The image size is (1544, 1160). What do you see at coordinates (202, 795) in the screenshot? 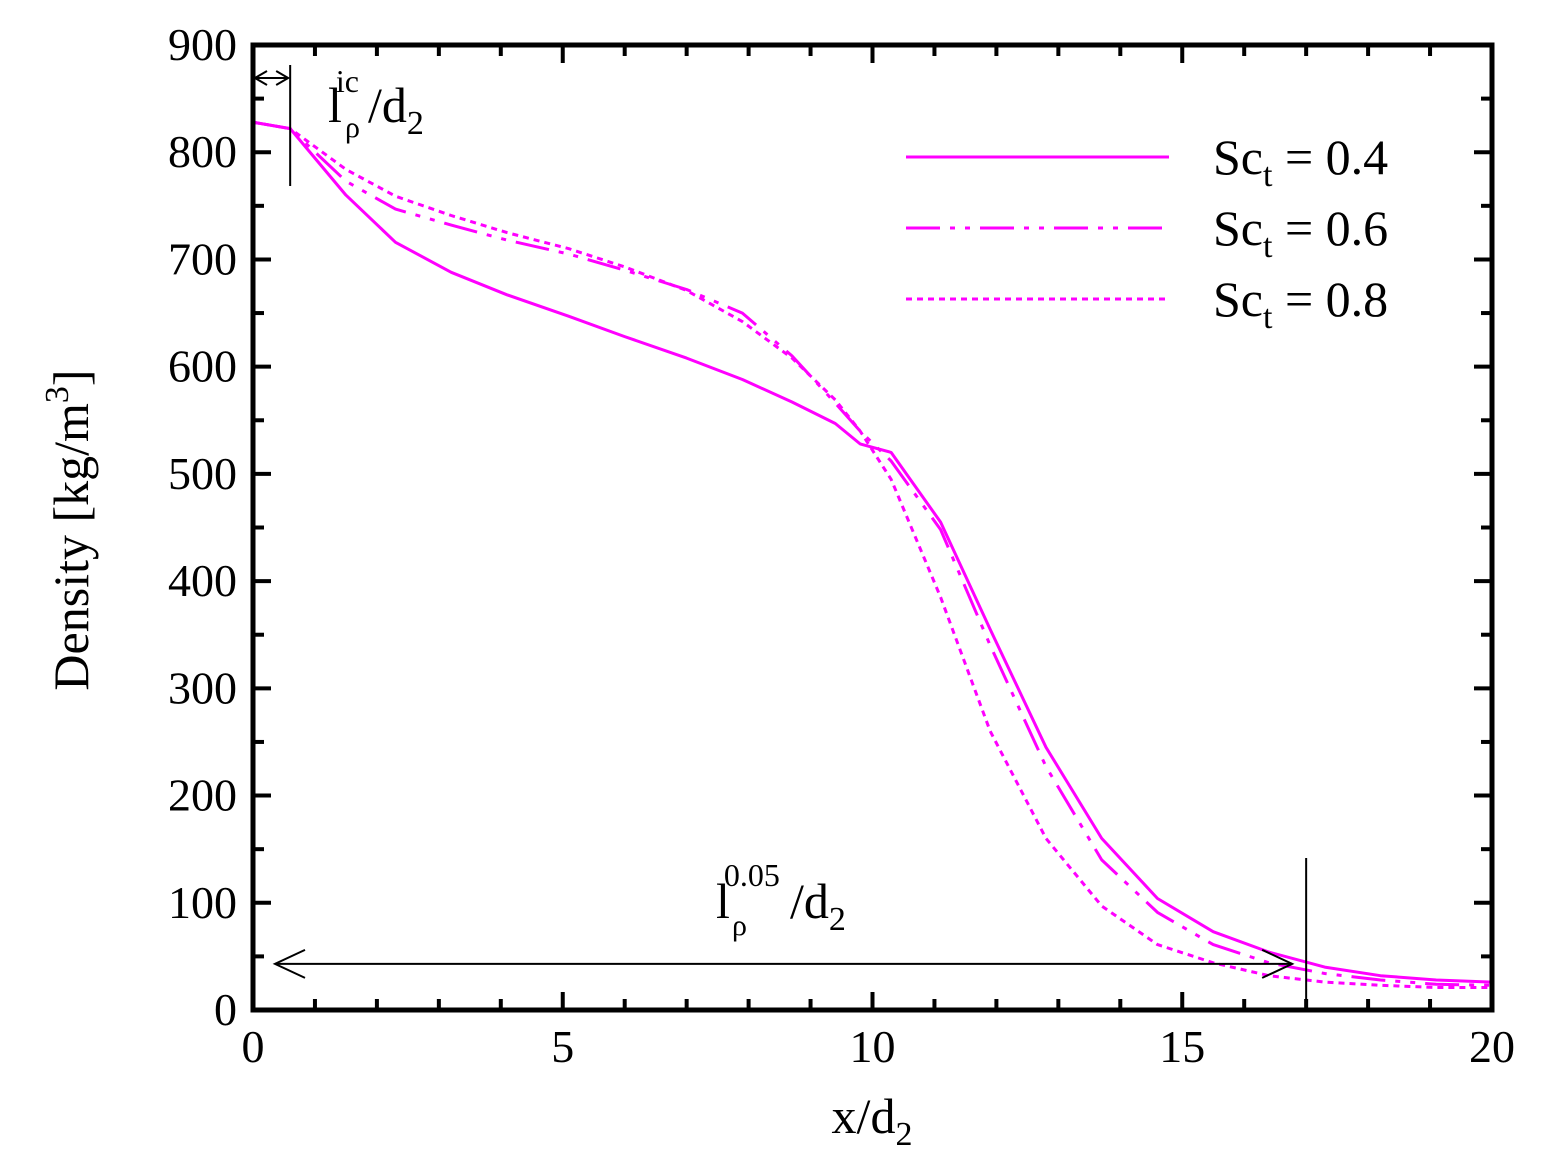
I see `y-tick-label: 200` at bounding box center [202, 795].